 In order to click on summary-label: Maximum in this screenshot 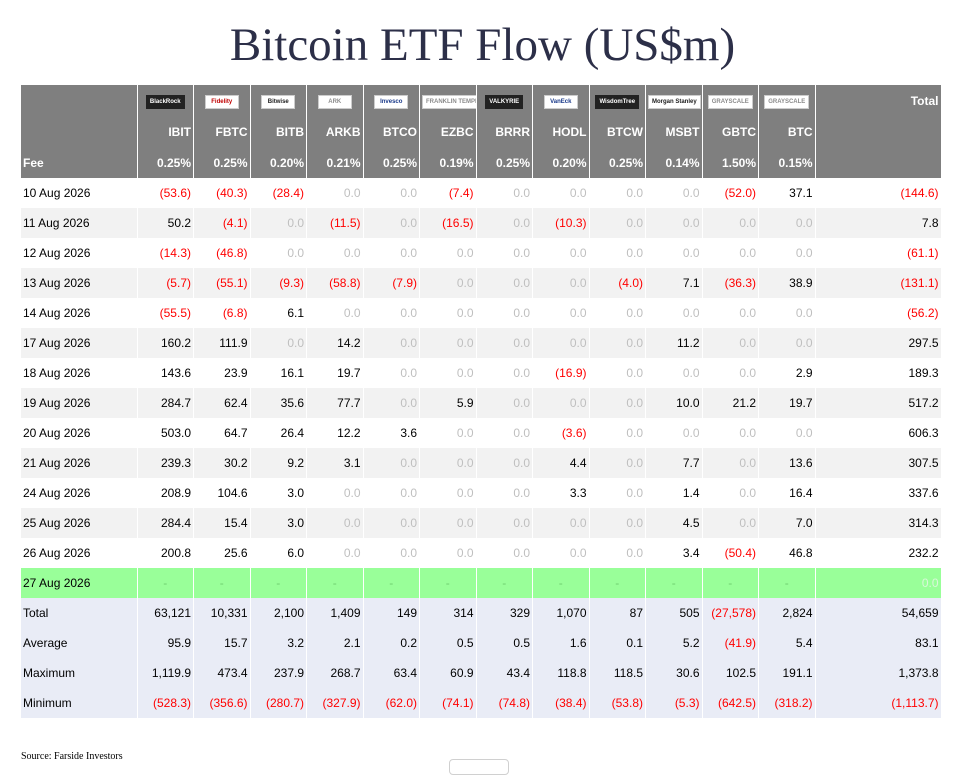, I will do `click(79, 673)`.